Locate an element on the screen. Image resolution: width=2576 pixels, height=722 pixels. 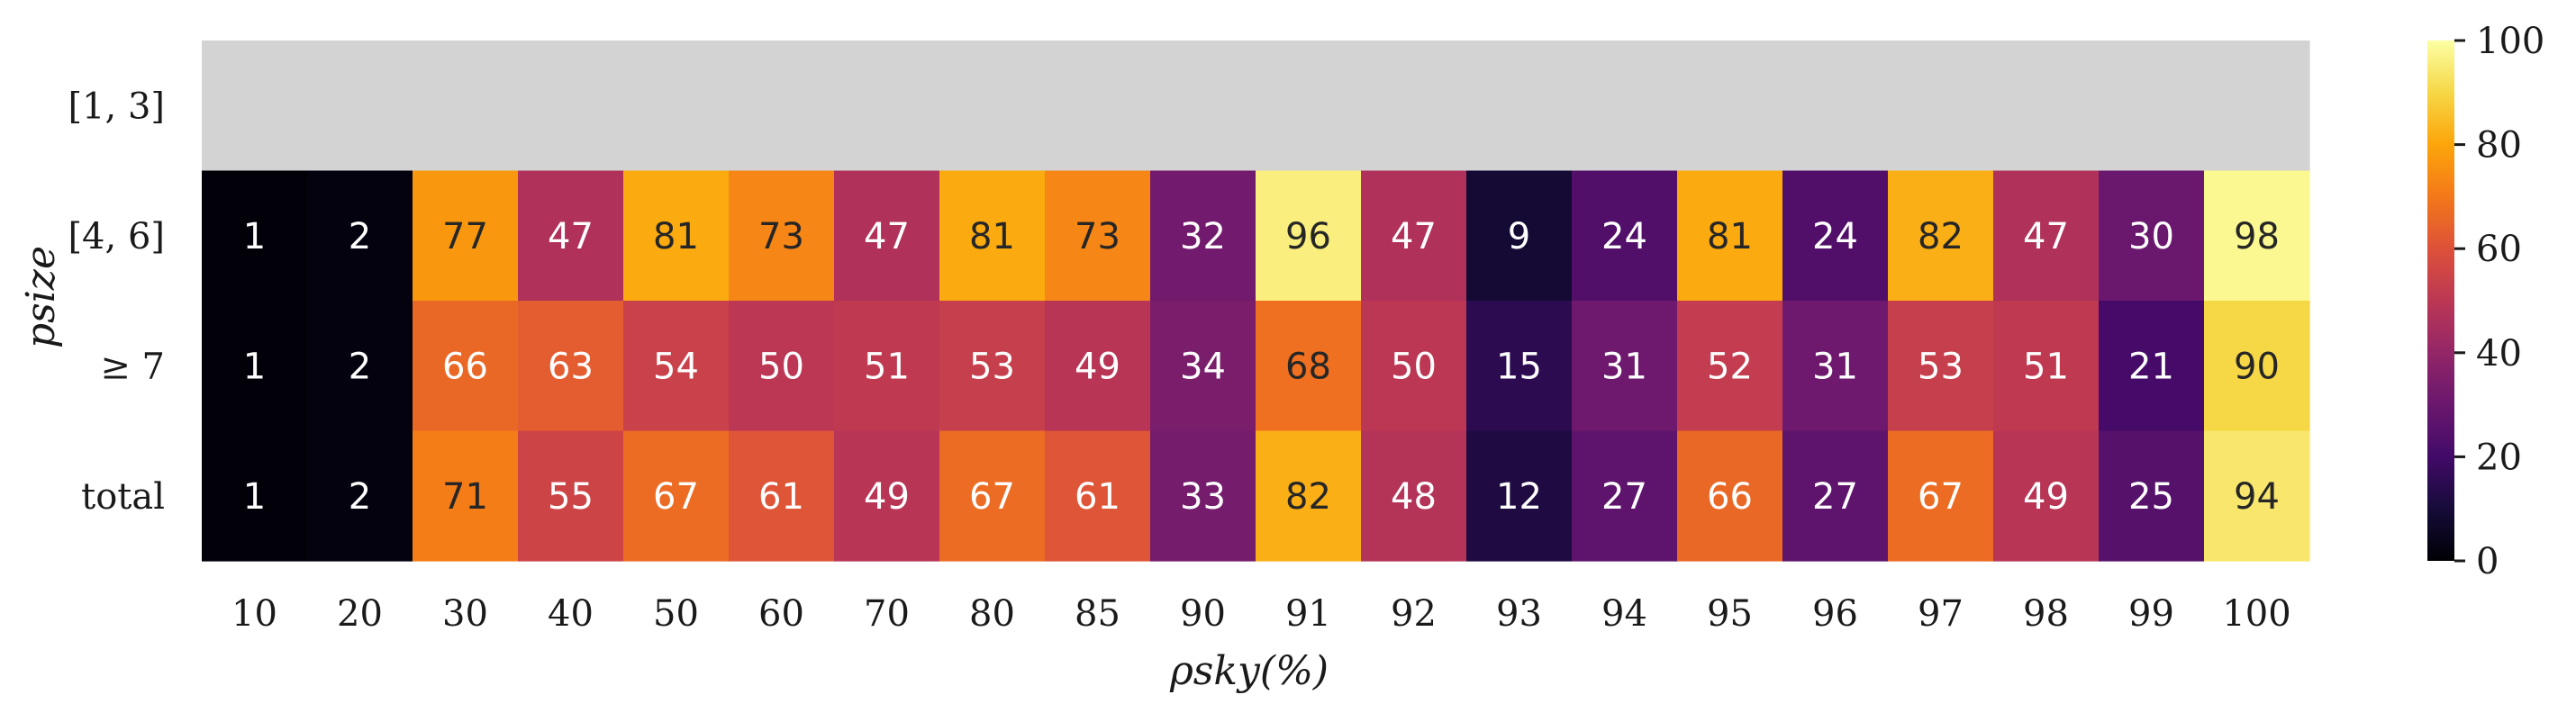
y-tick-labels: [1, 3] [4, 6] ≥ 7 total is located at coordinates (116, 302).